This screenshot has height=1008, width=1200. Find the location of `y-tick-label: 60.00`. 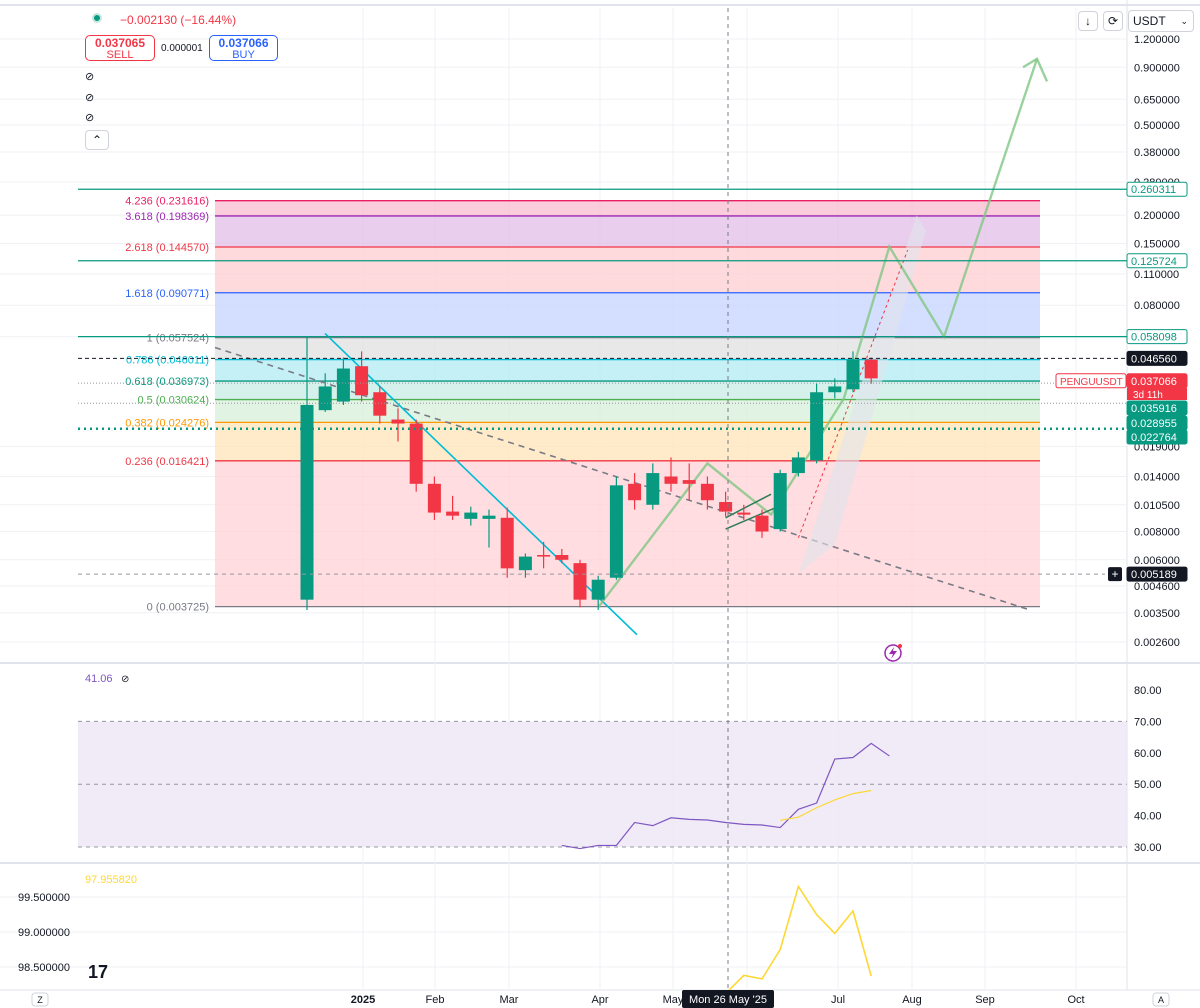

y-tick-label: 60.00 is located at coordinates (1148, 754).